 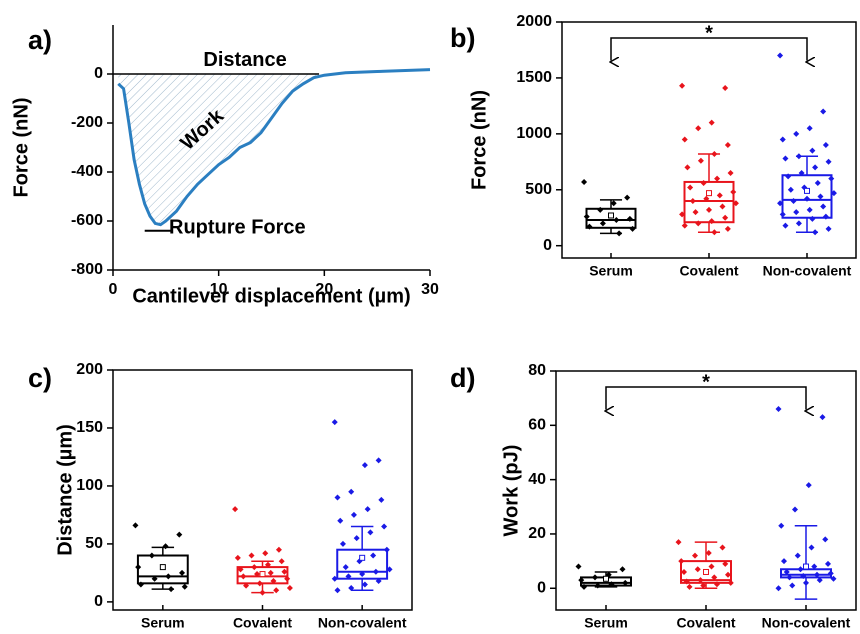 I want to click on category-label: Covalent, so click(x=262, y=623).